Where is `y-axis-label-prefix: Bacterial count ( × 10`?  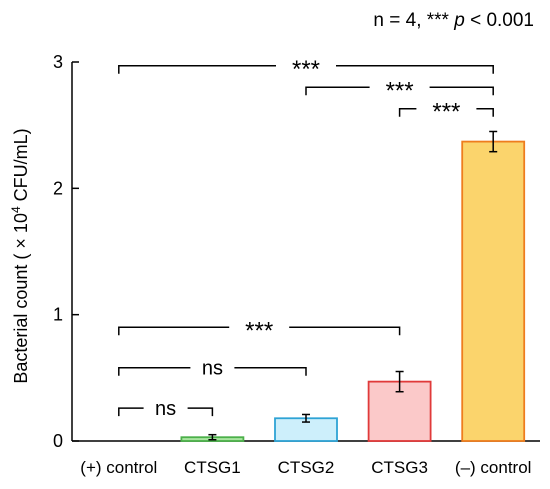 y-axis-label-prefix: Bacterial count ( × 10 is located at coordinates (21, 298).